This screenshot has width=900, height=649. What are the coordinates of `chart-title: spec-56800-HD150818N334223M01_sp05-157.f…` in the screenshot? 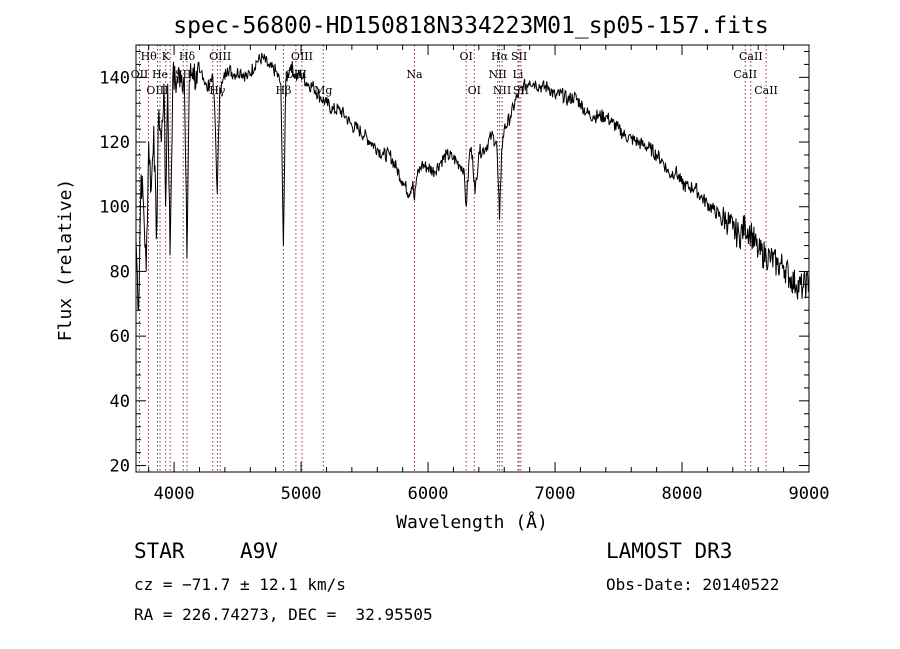 It's located at (470, 26).